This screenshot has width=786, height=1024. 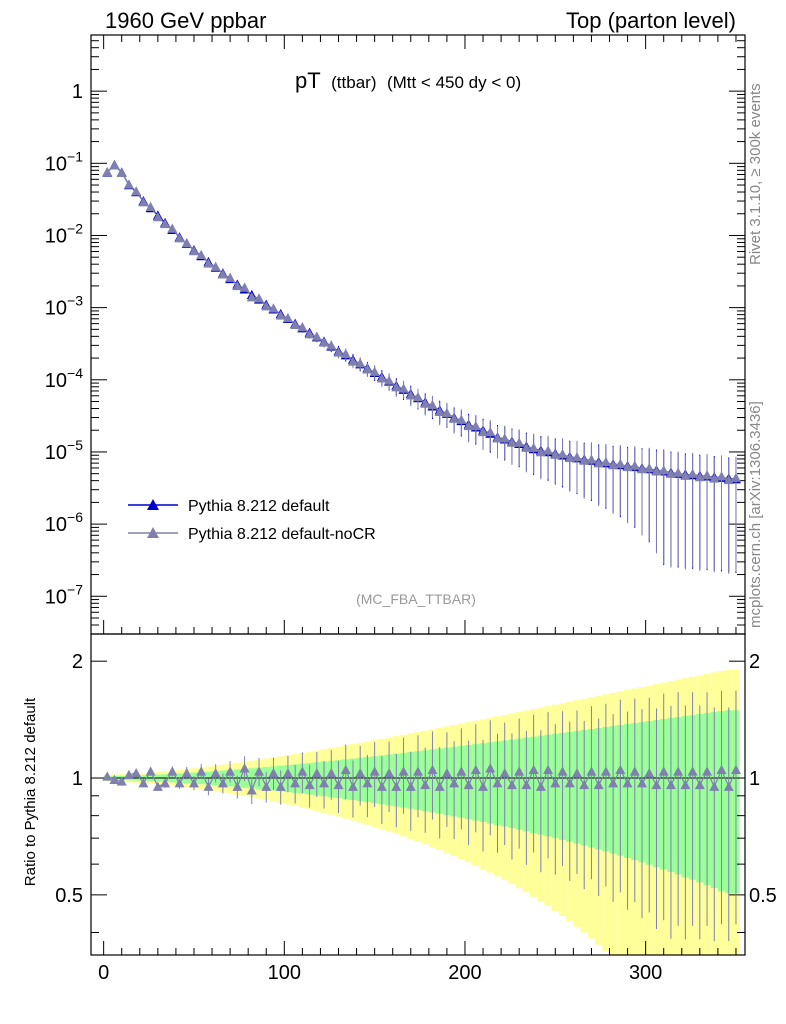 What do you see at coordinates (259, 506) in the screenshot?
I see `legend-label-default: Pythia 8.212 default` at bounding box center [259, 506].